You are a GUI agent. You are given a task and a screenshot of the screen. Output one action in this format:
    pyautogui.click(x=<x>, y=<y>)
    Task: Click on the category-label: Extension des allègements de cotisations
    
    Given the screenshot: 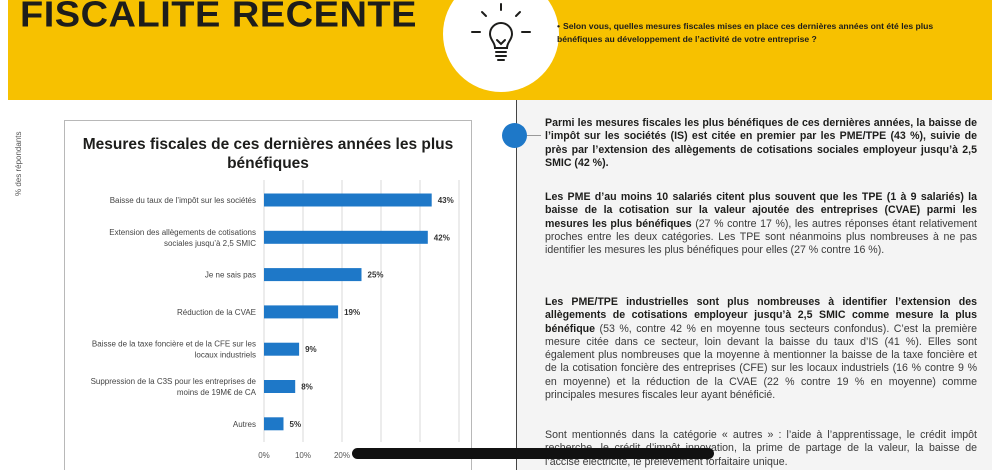 What is the action you would take?
    pyautogui.click(x=182, y=232)
    